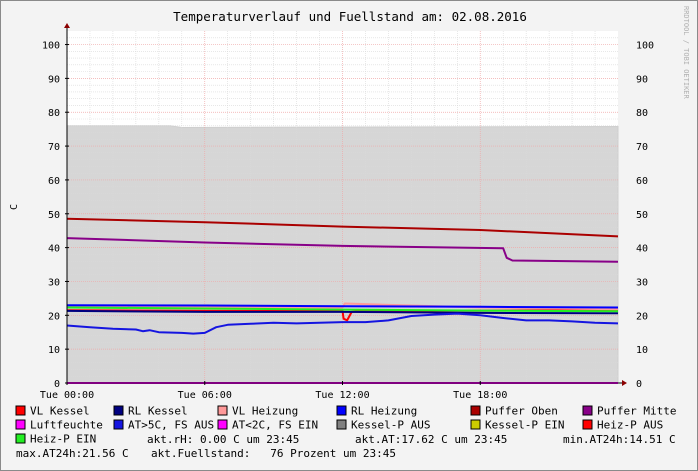 The width and height of the screenshot is (698, 471). Describe the element at coordinates (67, 395) in the screenshot. I see `x-tick-label: Tue 00:00` at that location.